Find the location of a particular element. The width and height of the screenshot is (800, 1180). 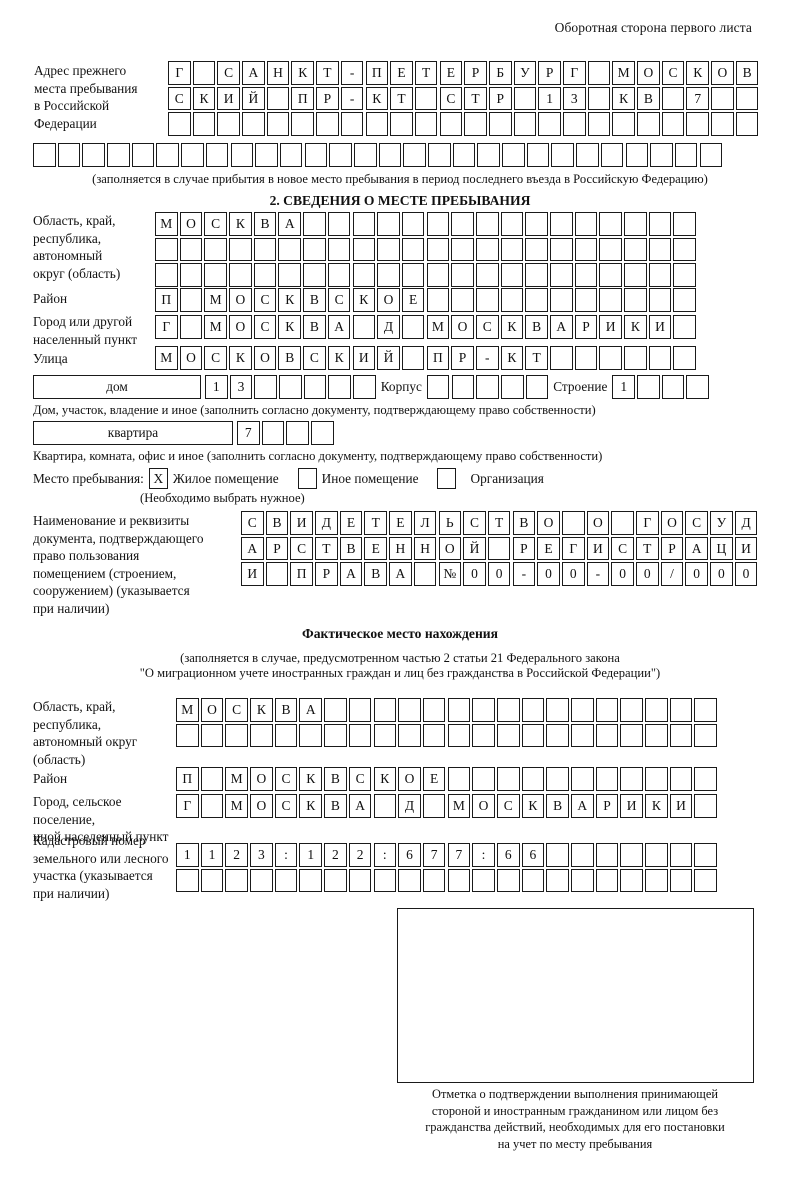

form-cell: Т is located at coordinates (475, 98).